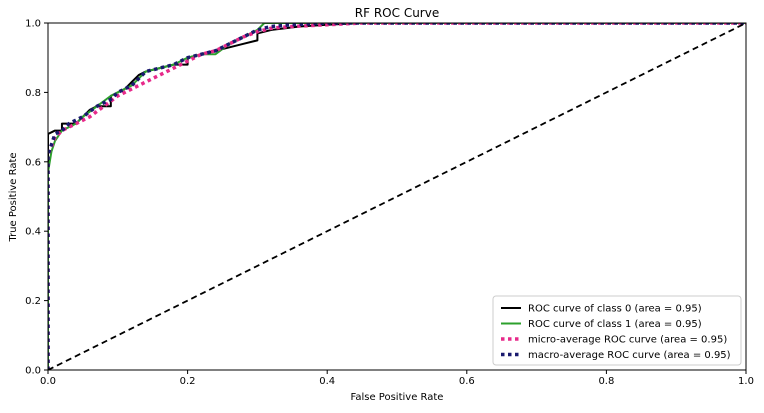 The image size is (764, 413). I want to click on legend-box, so click(617, 330).